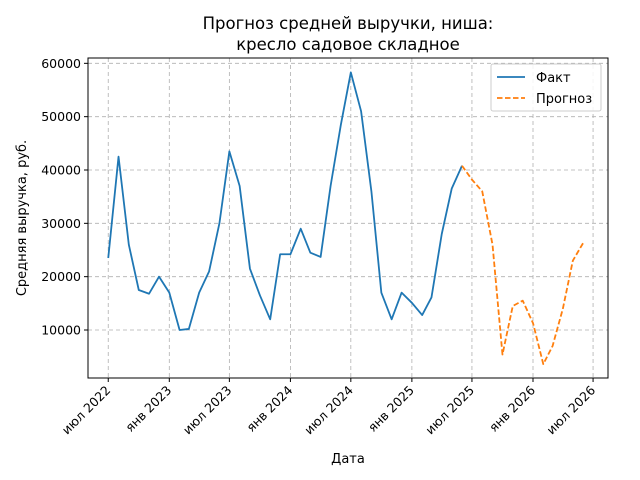  What do you see at coordinates (61, 330) in the screenshot?
I see `y-tick-label: 10000` at bounding box center [61, 330].